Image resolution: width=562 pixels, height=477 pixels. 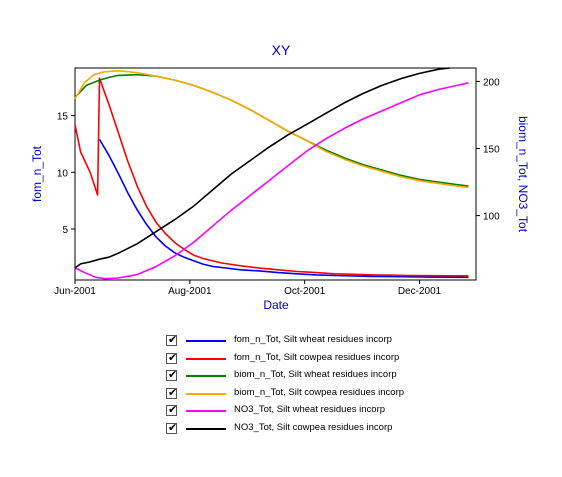 What do you see at coordinates (523, 174) in the screenshot?
I see `y-axis-right-label: biom_n_Tot, NO3_Tot` at bounding box center [523, 174].